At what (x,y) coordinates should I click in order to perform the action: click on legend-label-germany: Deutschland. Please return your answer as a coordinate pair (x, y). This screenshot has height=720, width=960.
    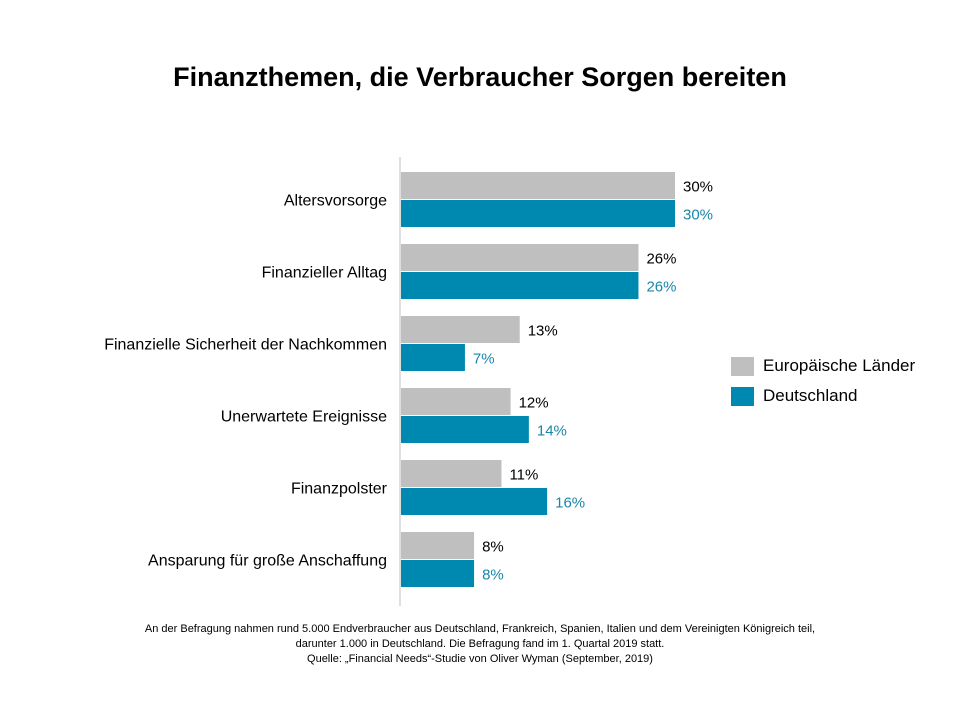
    Looking at the image, I should click on (810, 395).